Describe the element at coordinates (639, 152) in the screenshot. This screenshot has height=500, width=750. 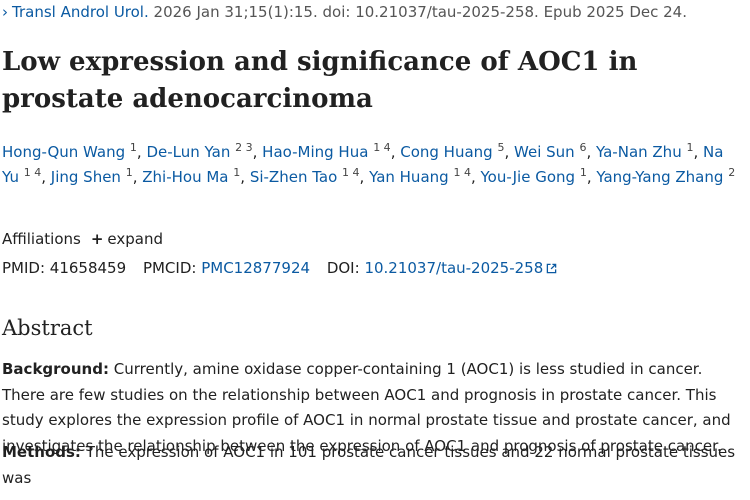
I see `author-link: Ya-Nan Zhu` at that location.